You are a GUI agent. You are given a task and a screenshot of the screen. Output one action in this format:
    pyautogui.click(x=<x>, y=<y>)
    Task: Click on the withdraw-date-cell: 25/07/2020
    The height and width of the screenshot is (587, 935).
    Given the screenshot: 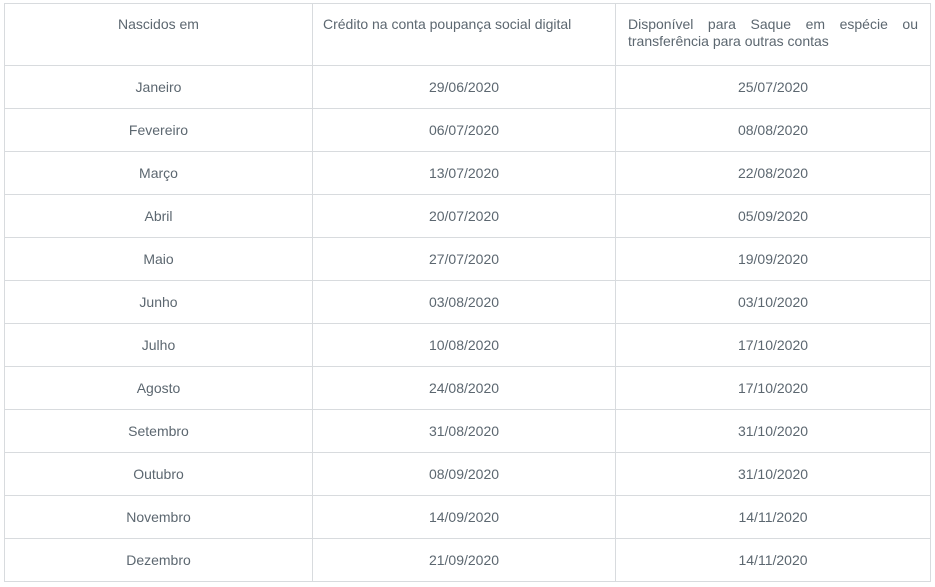 What is the action you would take?
    pyautogui.click(x=773, y=87)
    